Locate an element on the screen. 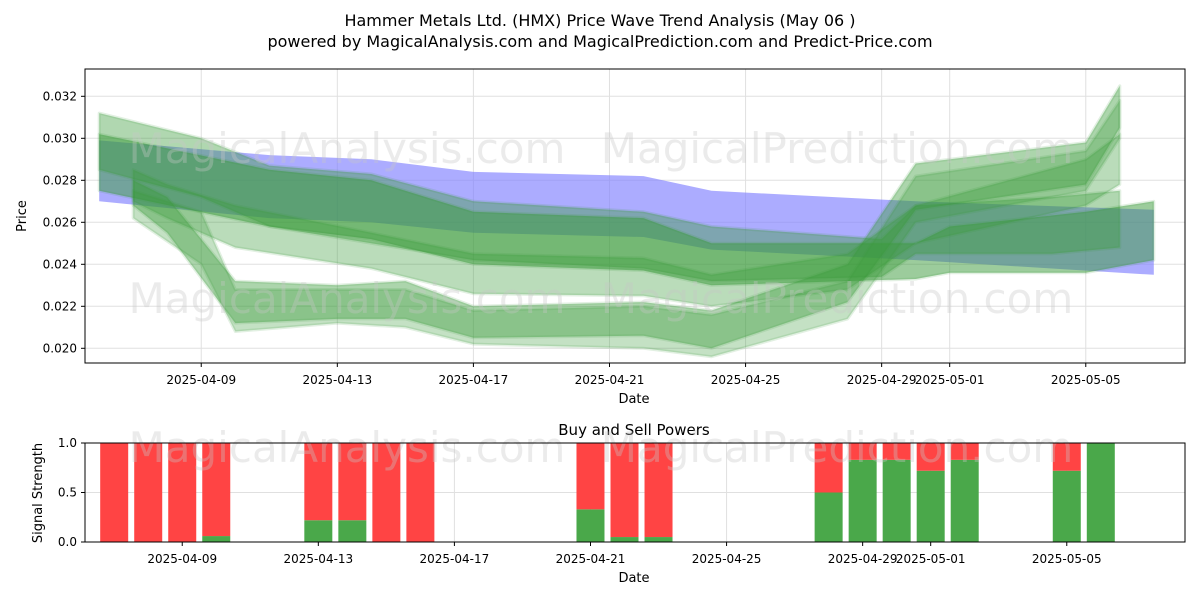 This screenshot has height=600, width=1200. signal-x-tick-label: 2025-04-29 is located at coordinates (863, 559).